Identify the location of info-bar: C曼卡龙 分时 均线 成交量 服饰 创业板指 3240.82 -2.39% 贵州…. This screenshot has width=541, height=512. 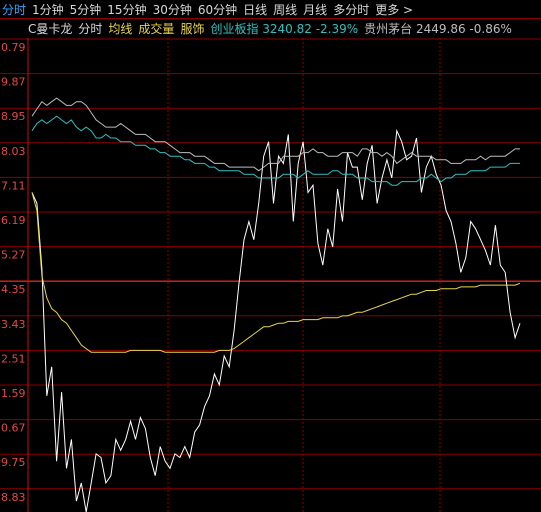
(270, 28).